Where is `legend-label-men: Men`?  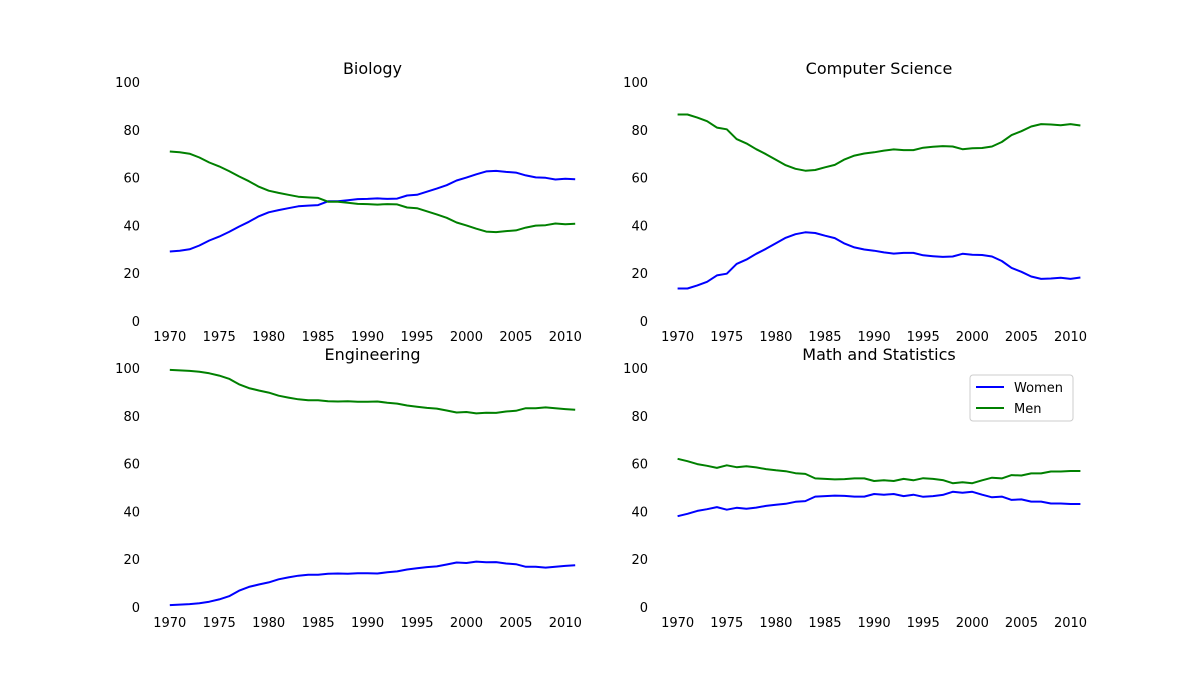 legend-label-men: Men is located at coordinates (1027, 409).